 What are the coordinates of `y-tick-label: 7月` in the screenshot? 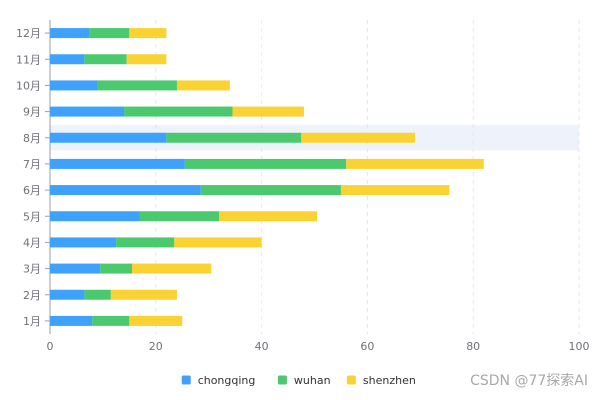 It's located at (32, 164).